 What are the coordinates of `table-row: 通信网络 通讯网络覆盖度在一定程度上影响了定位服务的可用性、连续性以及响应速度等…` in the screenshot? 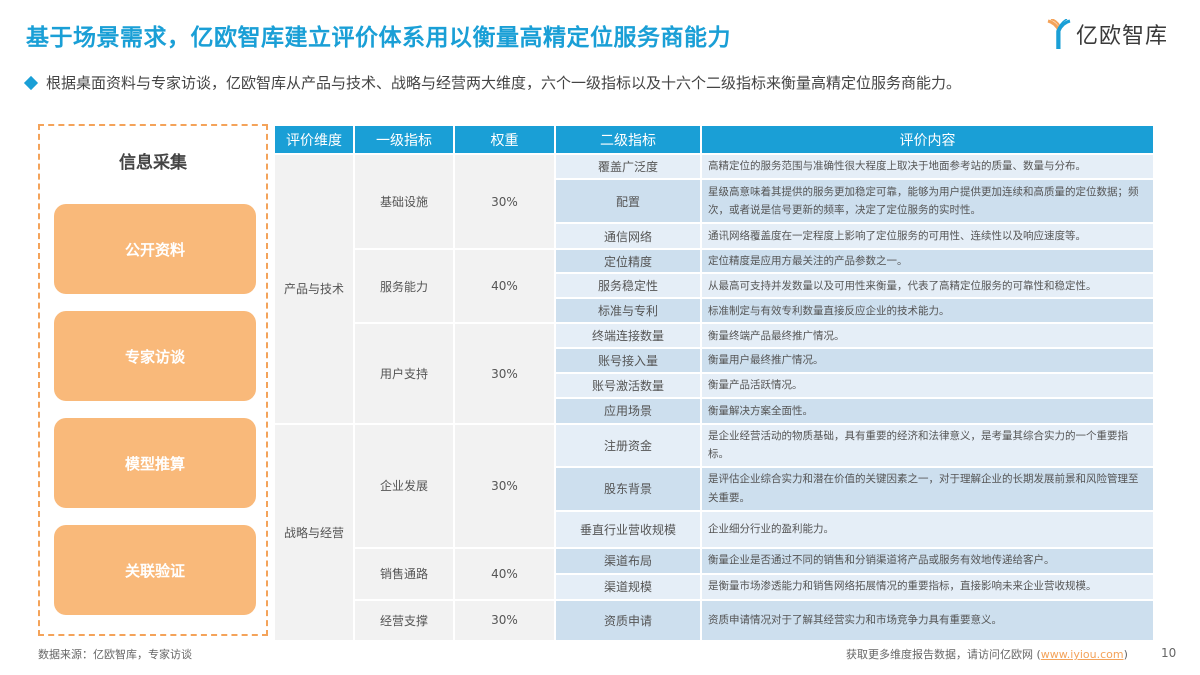 It's located at (714, 236).